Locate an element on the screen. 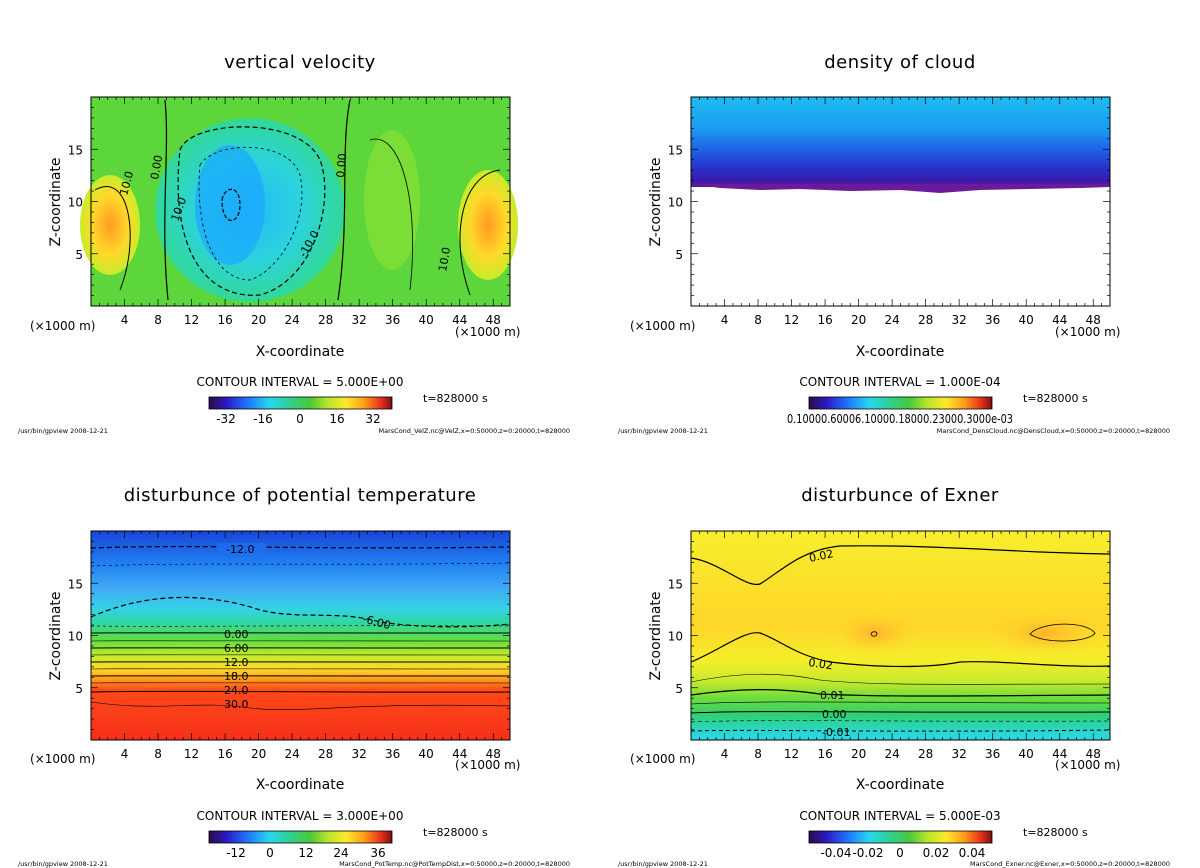 The height and width of the screenshot is (868, 1200). panel-title: vertical velocity is located at coordinates (300, 62).